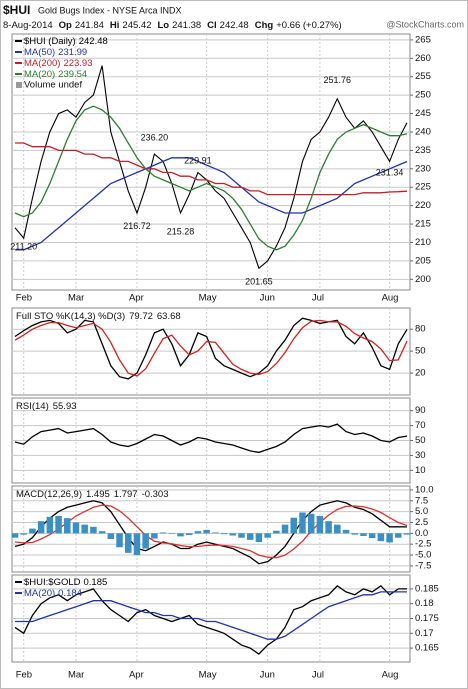 The image size is (468, 689). Describe the element at coordinates (89, 25) in the screenshot. I see `quote-value: 241.84` at that location.